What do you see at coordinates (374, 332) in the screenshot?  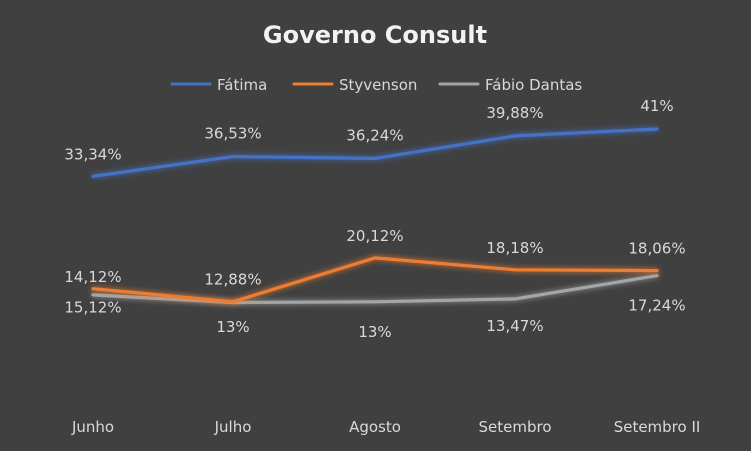 I see `data-label-s3-3: 13%` at bounding box center [374, 332].